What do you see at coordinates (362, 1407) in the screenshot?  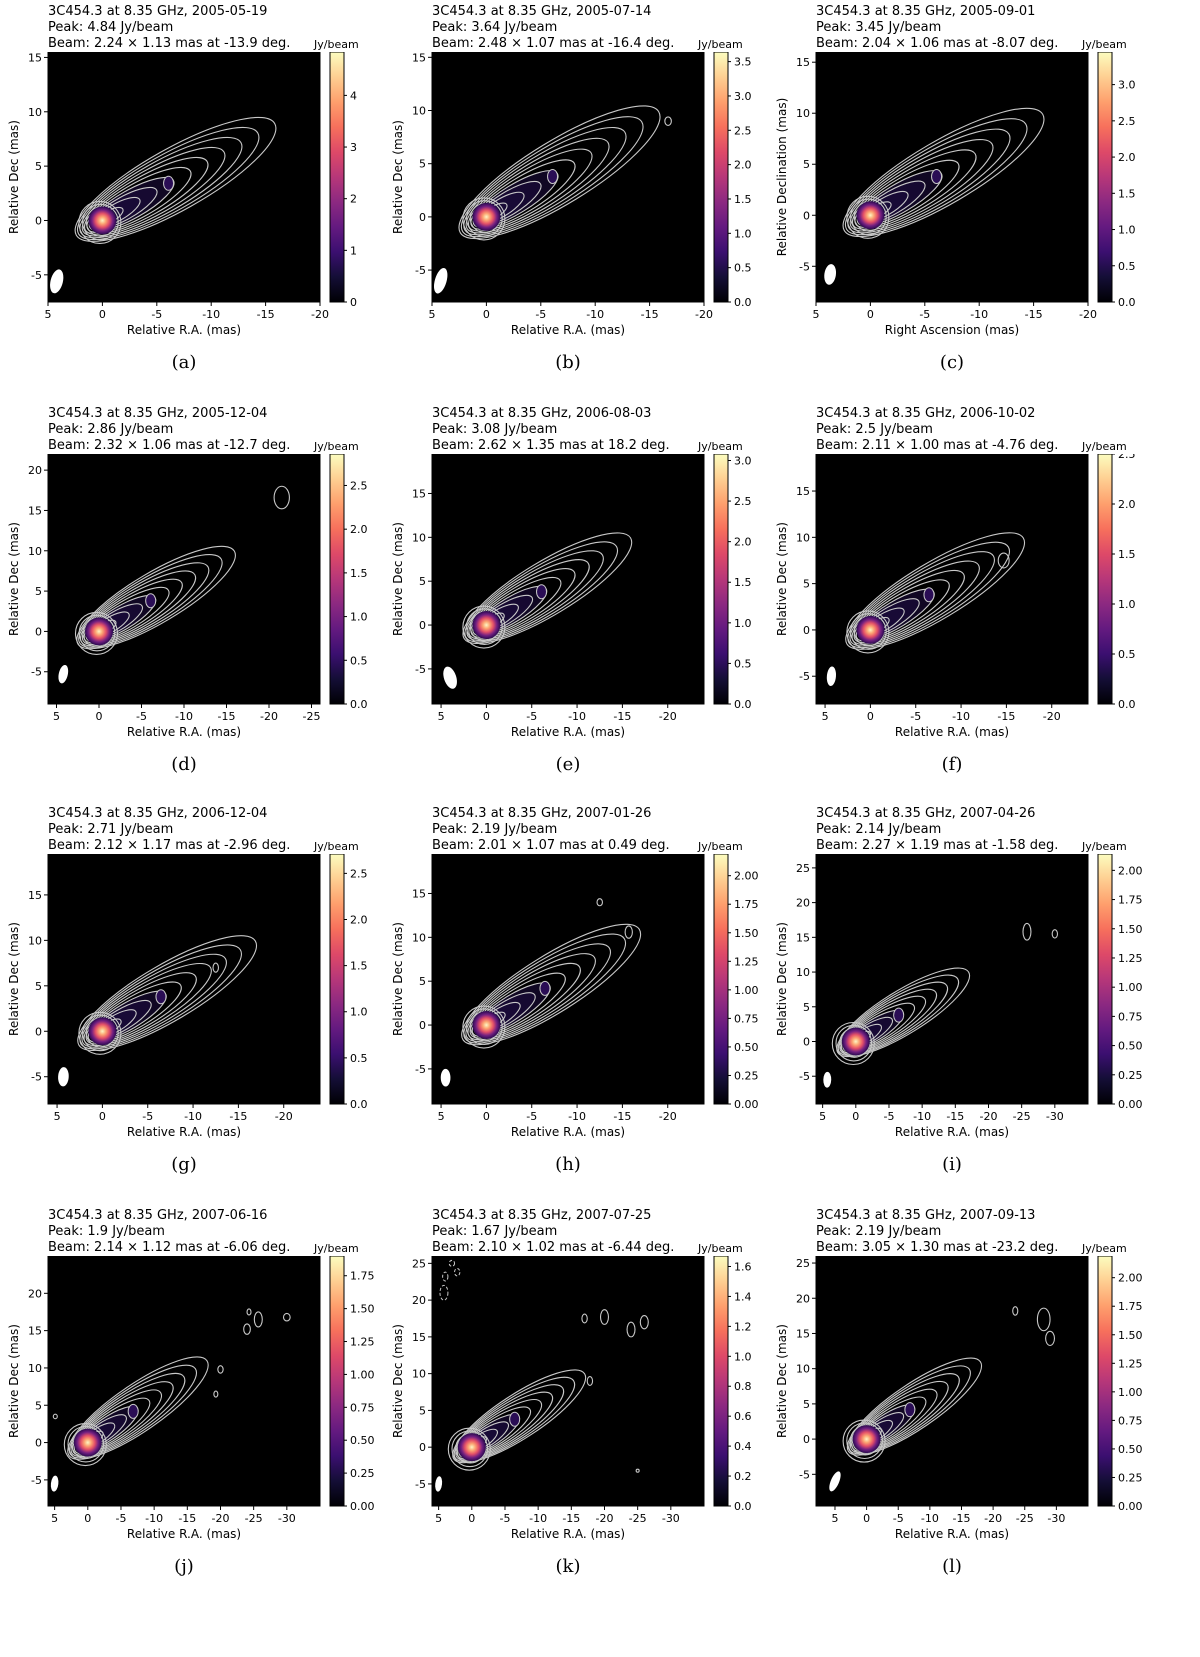 I see `colorbar-tick-label: 0.75` at bounding box center [362, 1407].